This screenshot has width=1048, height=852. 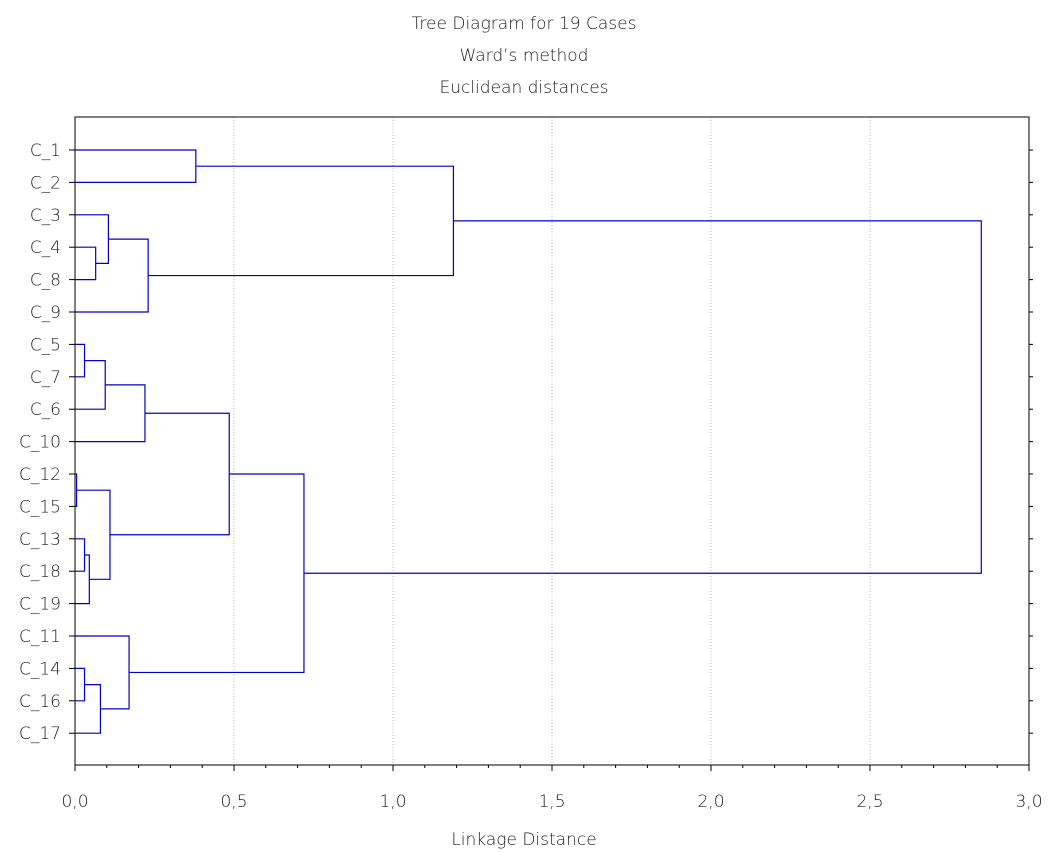 I want to click on leaf-label: C_17, so click(x=40, y=734).